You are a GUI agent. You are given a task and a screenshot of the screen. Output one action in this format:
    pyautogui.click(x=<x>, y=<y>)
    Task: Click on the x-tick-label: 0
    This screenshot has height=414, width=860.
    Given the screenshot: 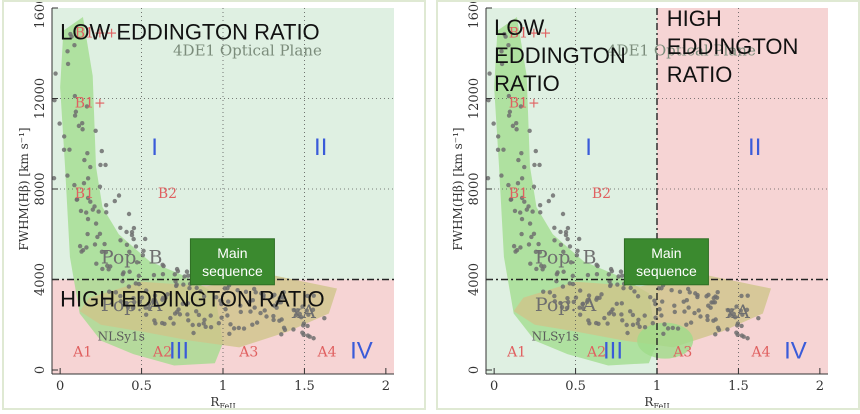 What is the action you would take?
    pyautogui.click(x=60, y=386)
    